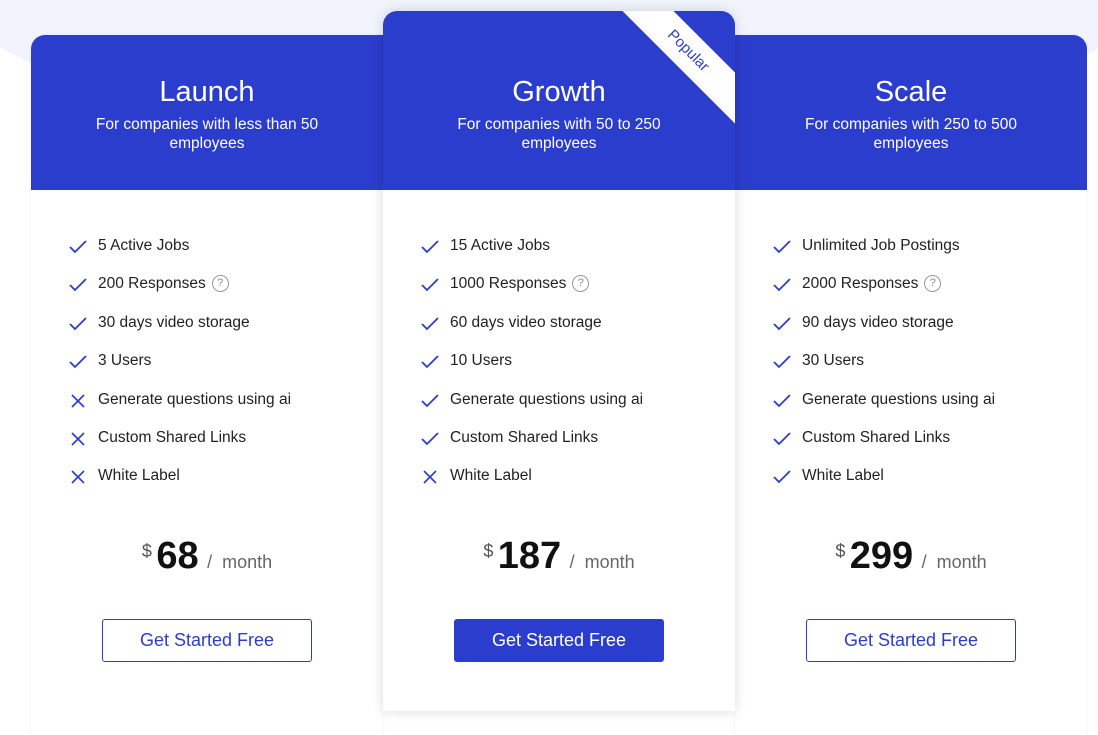 Image resolution: width=1098 pixels, height=735 pixels. What do you see at coordinates (144, 245) in the screenshot?
I see `feature-text: 5 Active Jobs` at bounding box center [144, 245].